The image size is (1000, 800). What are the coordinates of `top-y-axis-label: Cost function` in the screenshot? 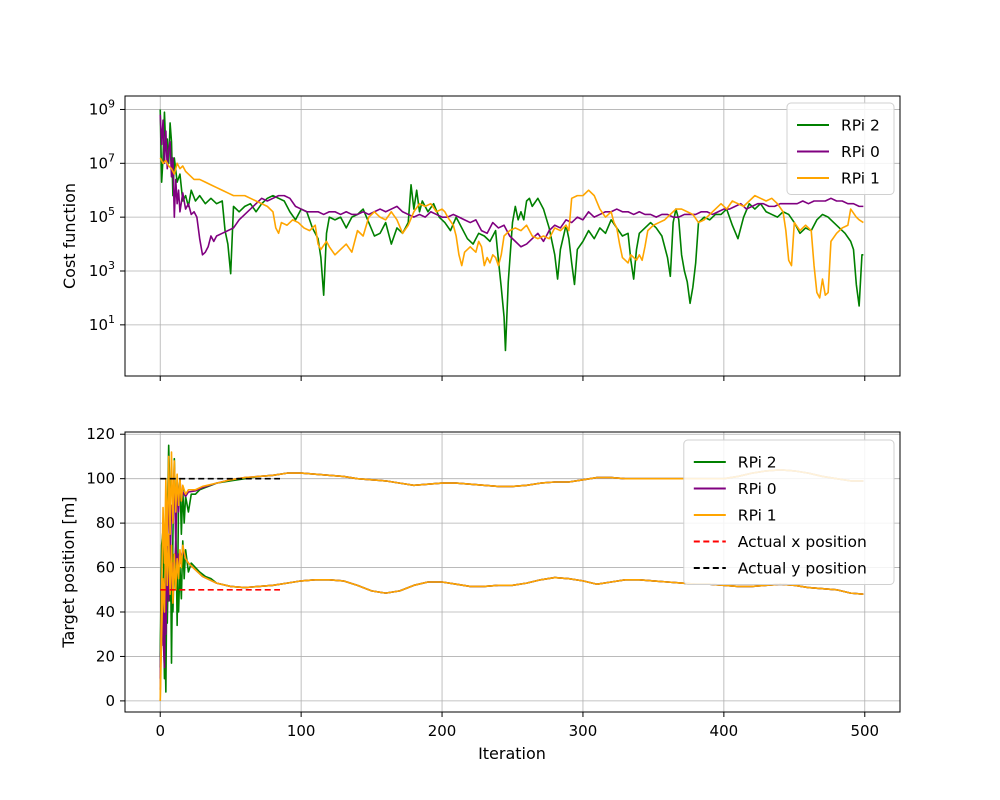 It's located at (69, 236).